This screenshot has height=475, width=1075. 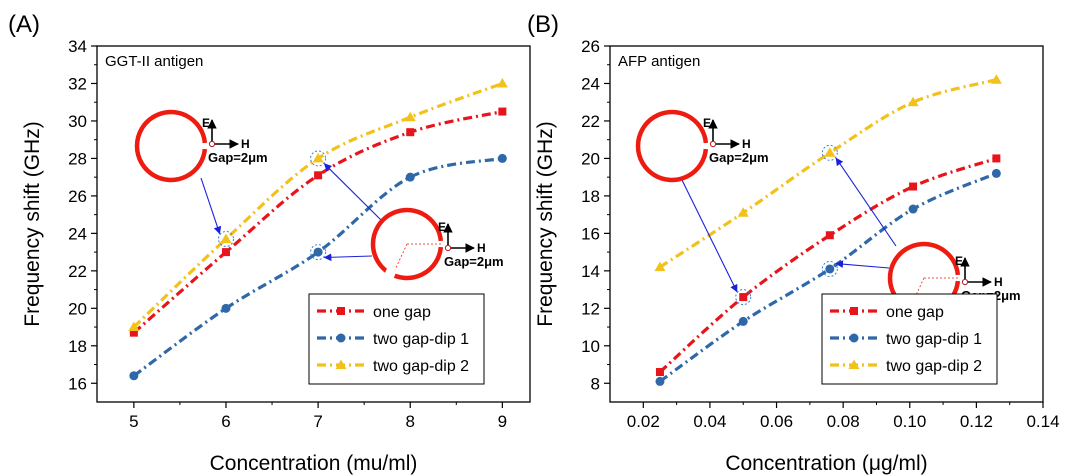 I want to click on x-tick-label: 0.04, so click(x=709, y=421).